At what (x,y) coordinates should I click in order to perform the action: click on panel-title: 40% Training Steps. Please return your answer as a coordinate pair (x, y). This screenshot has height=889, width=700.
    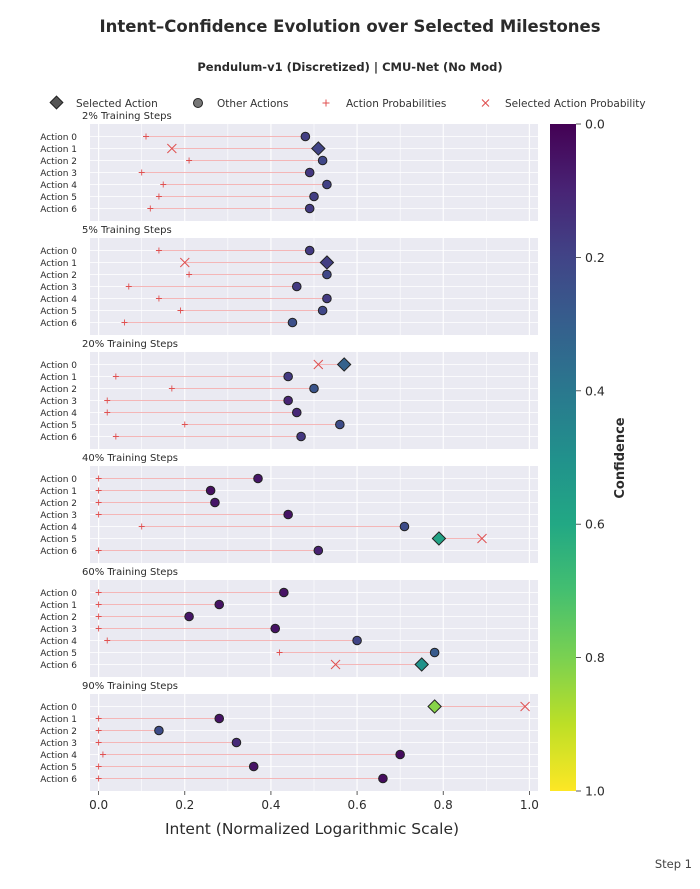
    Looking at the image, I should click on (130, 458).